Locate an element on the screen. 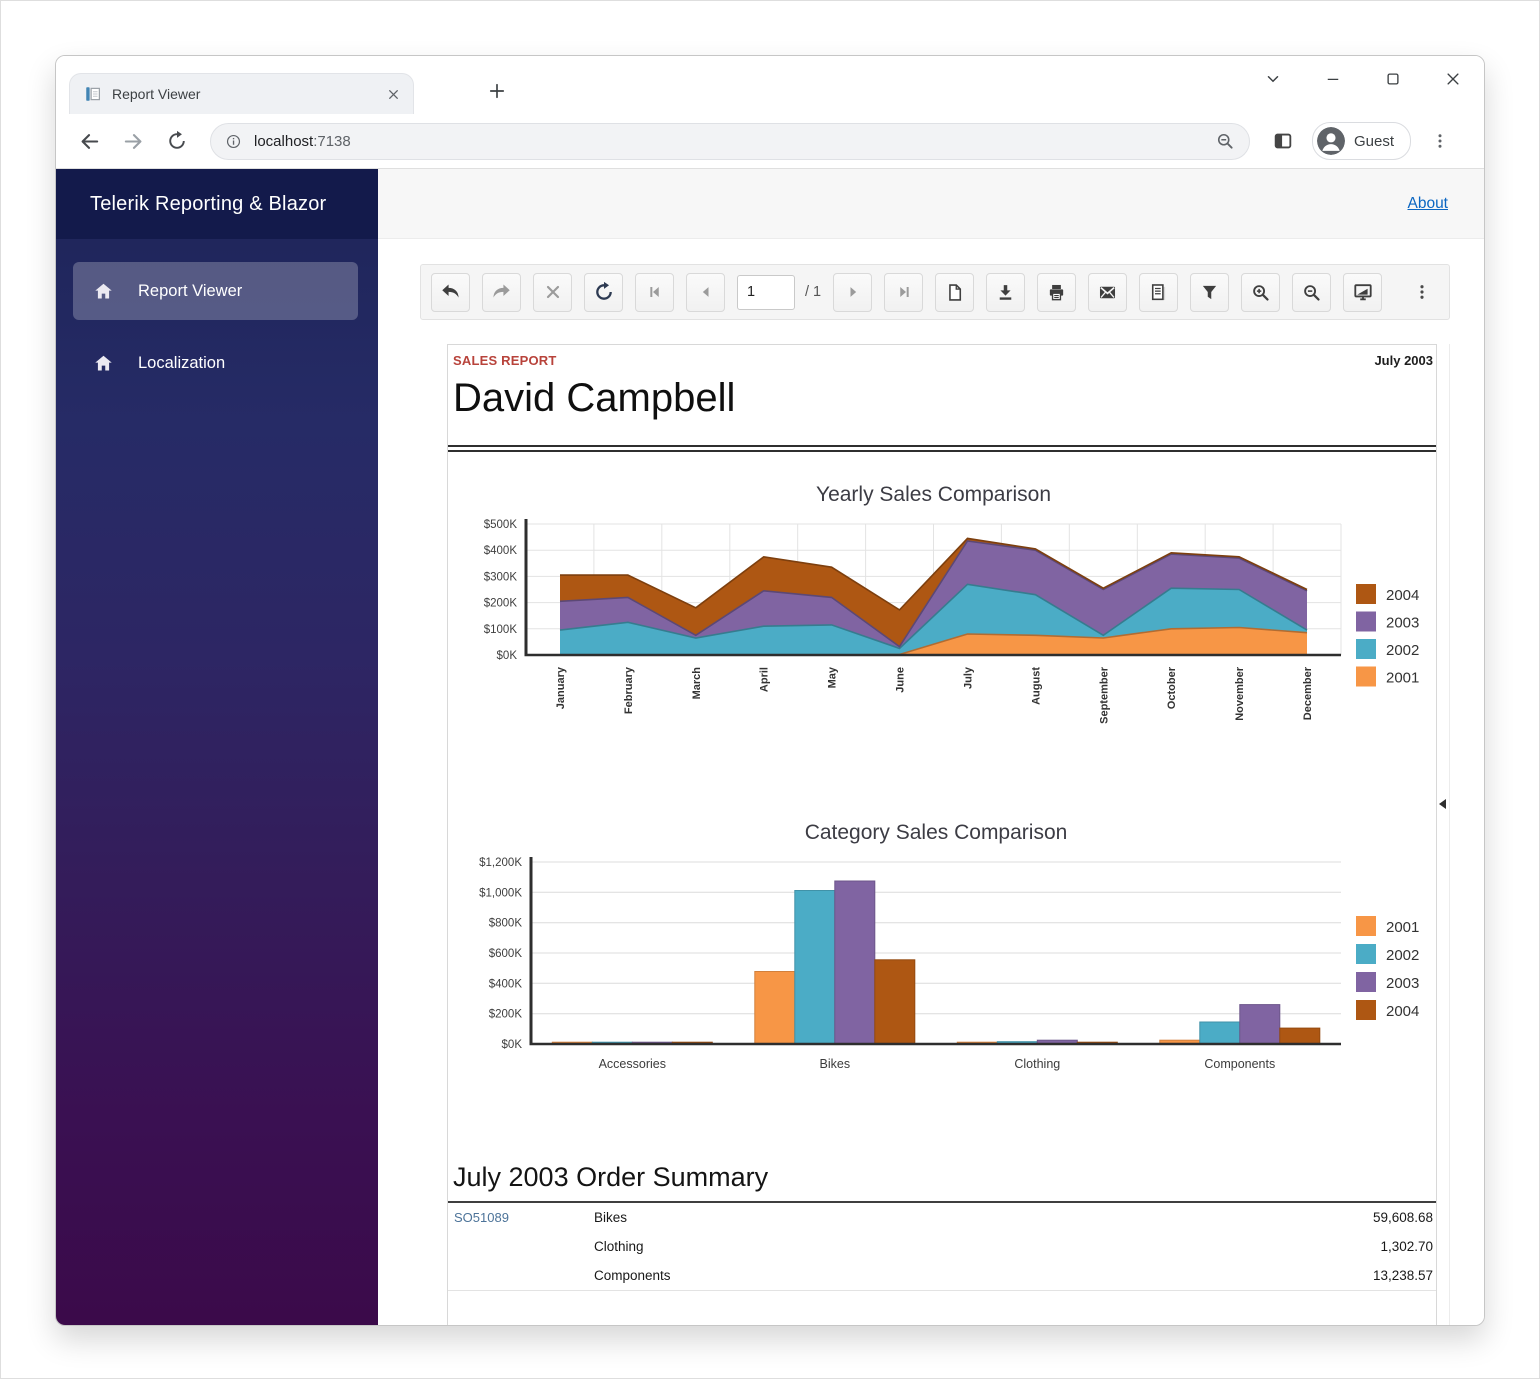  minimize-icon is located at coordinates (1333, 79).